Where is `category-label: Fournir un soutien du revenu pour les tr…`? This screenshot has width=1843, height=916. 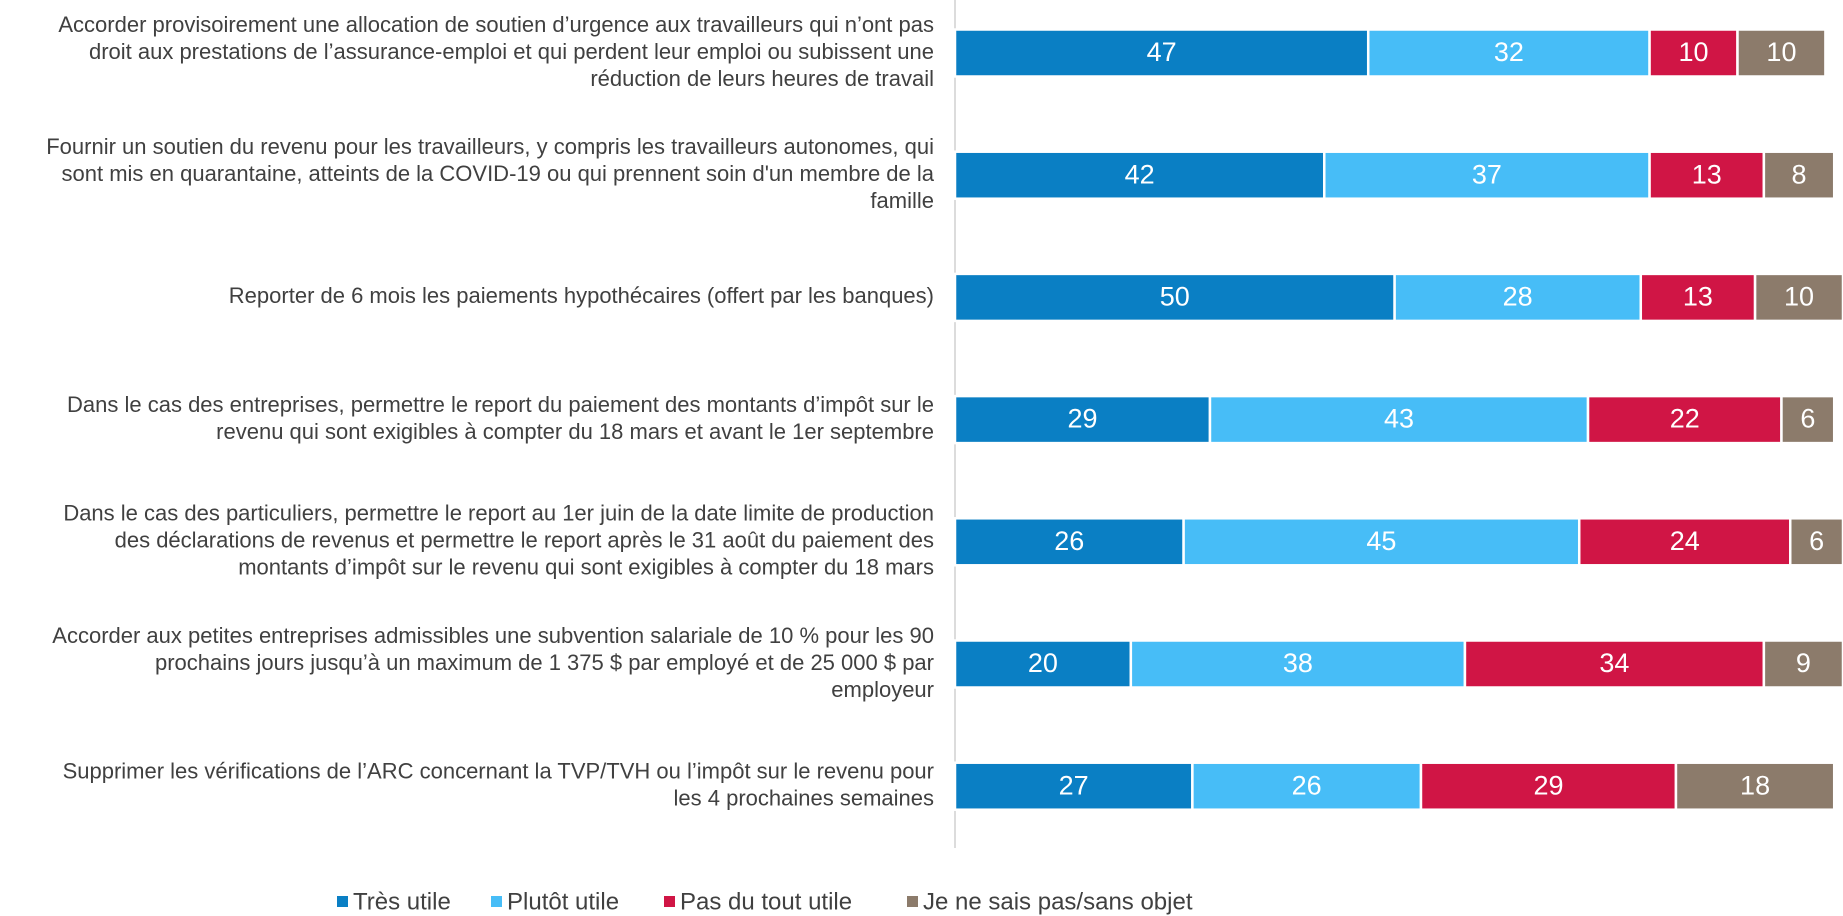 category-label: Fournir un soutien du revenu pour les tr… is located at coordinates (490, 146).